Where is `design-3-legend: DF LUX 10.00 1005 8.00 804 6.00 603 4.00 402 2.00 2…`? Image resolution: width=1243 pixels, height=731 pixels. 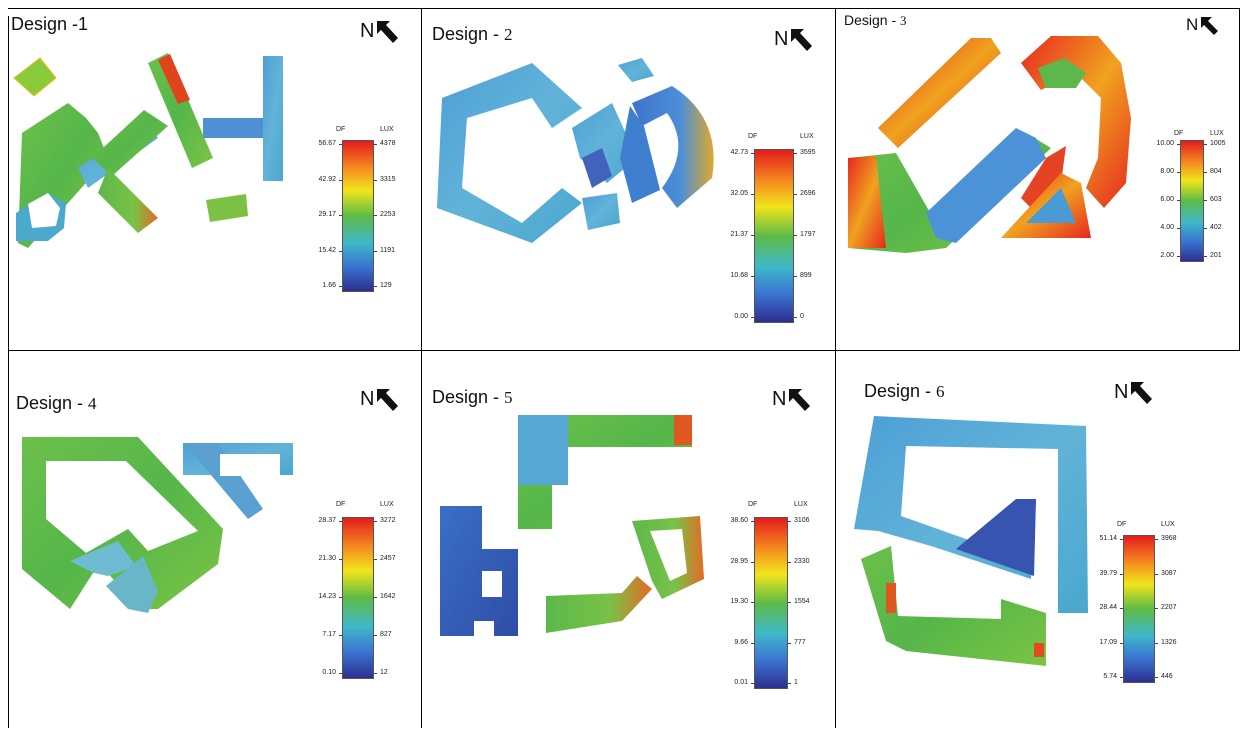
design-3-legend: DF LUX 10.00 1005 8.00 804 6.00 603 4.00 402 2.00 2… is located at coordinates (1194, 200).